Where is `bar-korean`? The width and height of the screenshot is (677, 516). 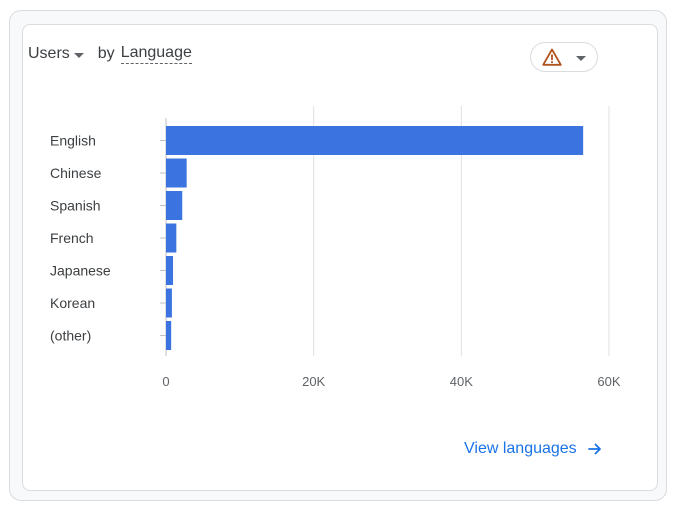 bar-korean is located at coordinates (169, 303).